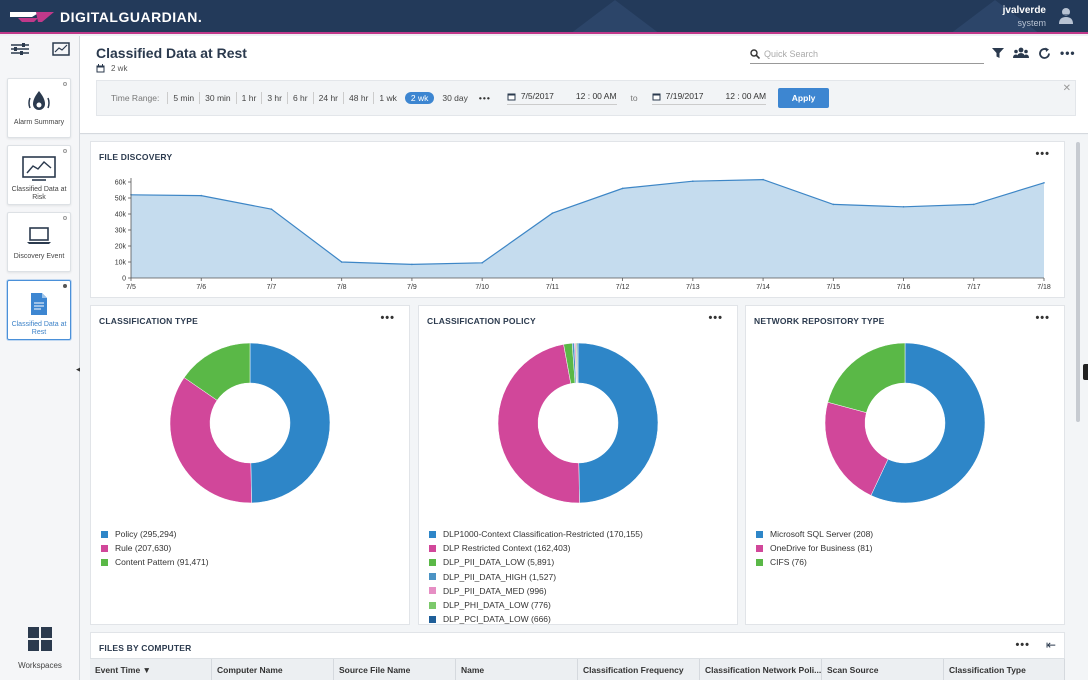  Describe the element at coordinates (136, 157) in the screenshot. I see `panel-title: FILE DISCOVERY` at that location.